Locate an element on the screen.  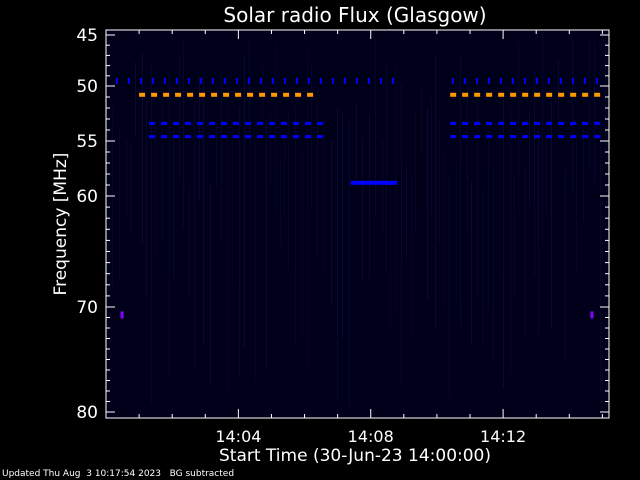
x-axis-label: Start Time (30-Jun-23 14:00:00) is located at coordinates (355, 456).